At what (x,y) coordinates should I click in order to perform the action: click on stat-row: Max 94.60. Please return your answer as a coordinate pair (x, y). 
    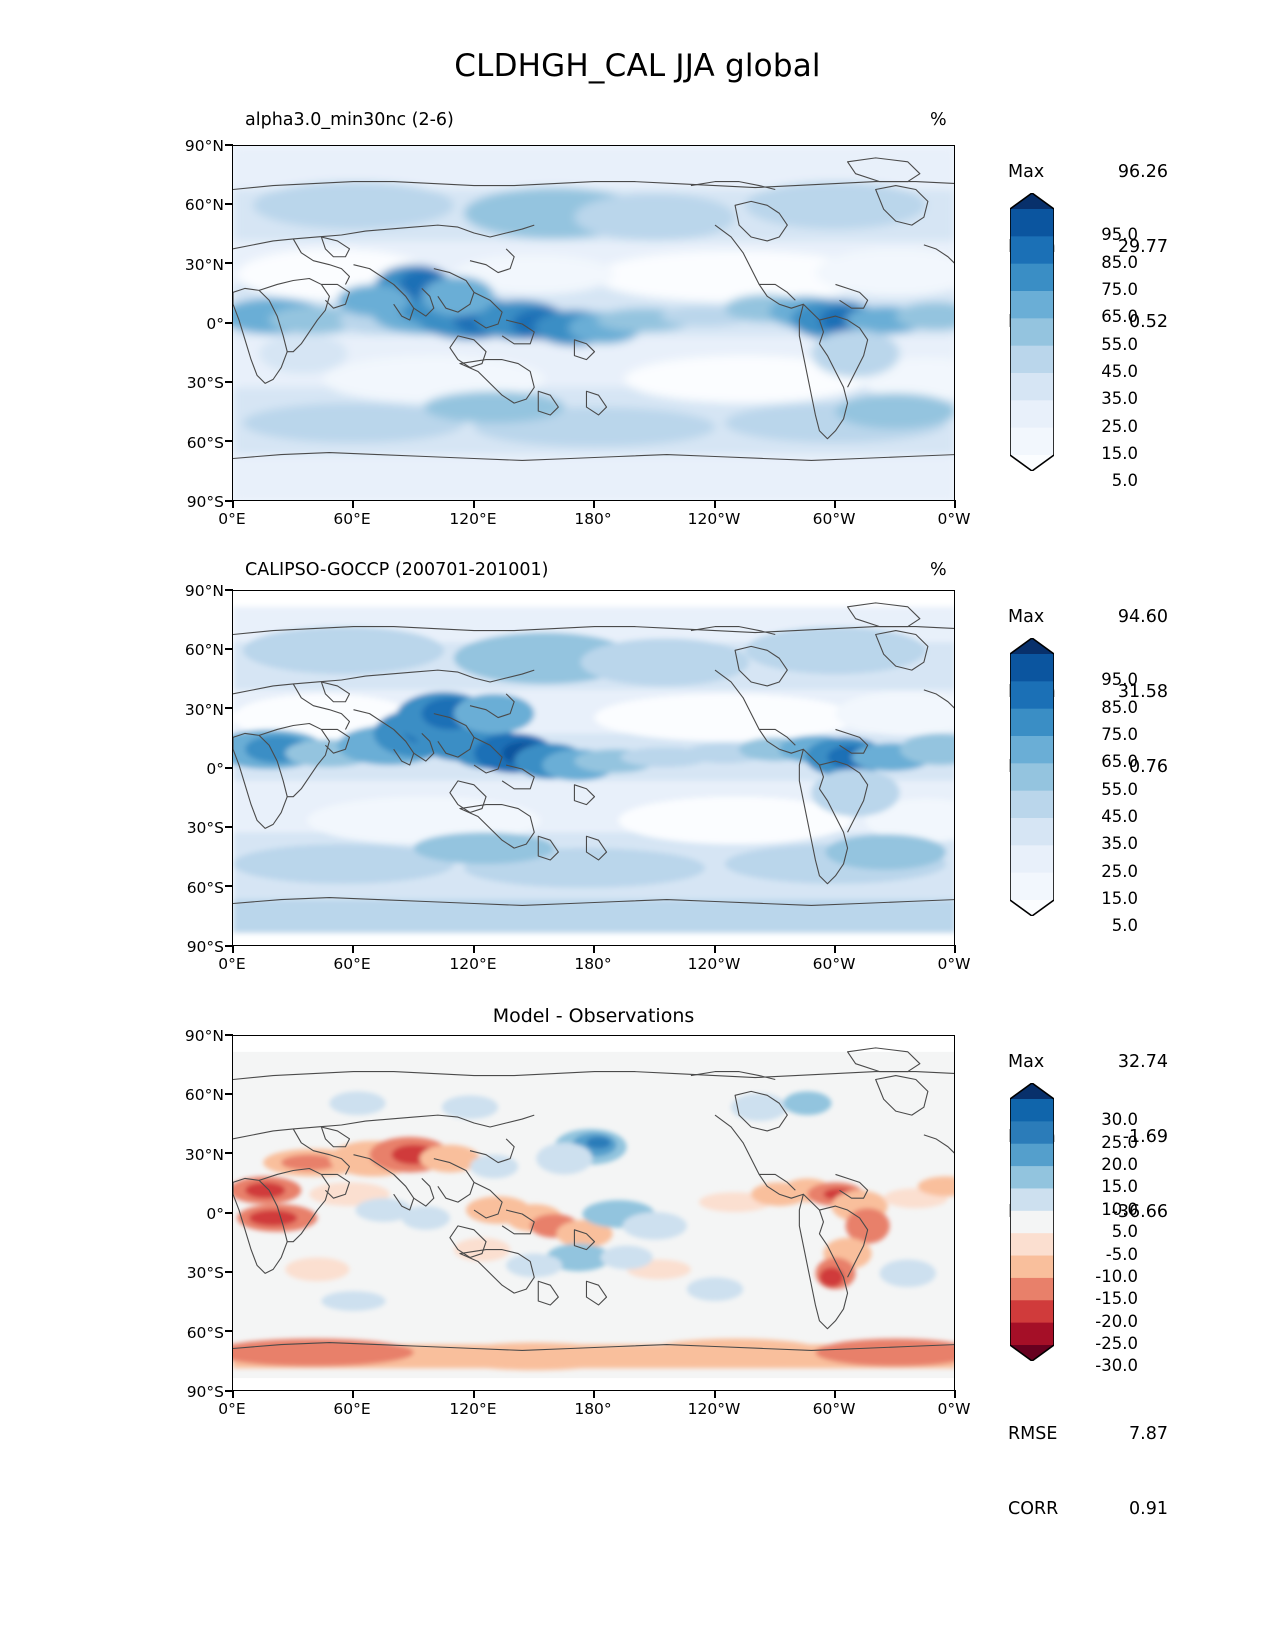
    Looking at the image, I should click on (1088, 617).